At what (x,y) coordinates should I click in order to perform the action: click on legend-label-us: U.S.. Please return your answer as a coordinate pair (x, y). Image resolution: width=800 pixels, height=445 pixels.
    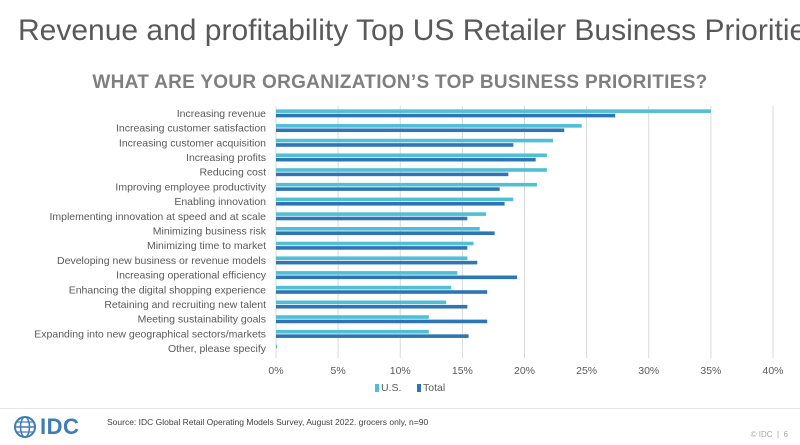
    Looking at the image, I should click on (391, 388).